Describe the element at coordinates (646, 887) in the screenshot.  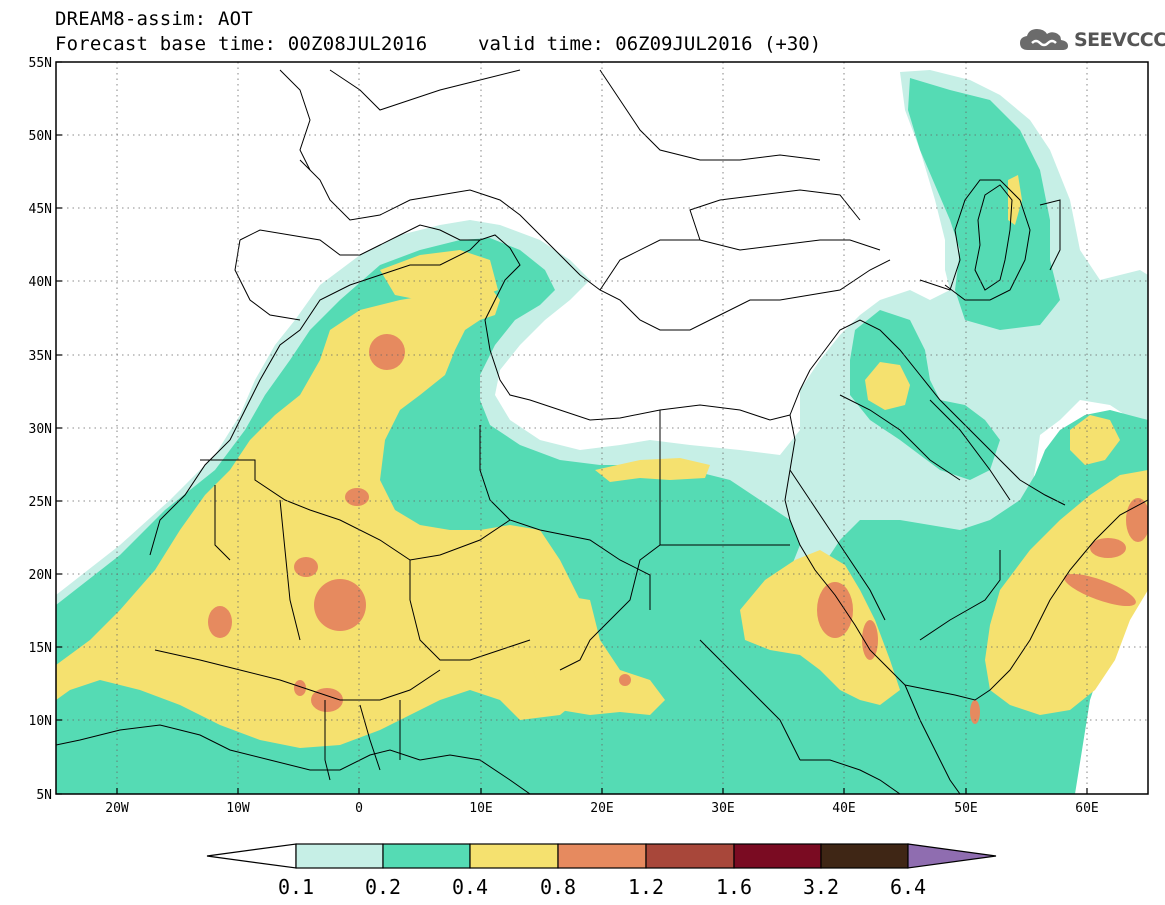
I see `colorbar-label: 1.2` at that location.